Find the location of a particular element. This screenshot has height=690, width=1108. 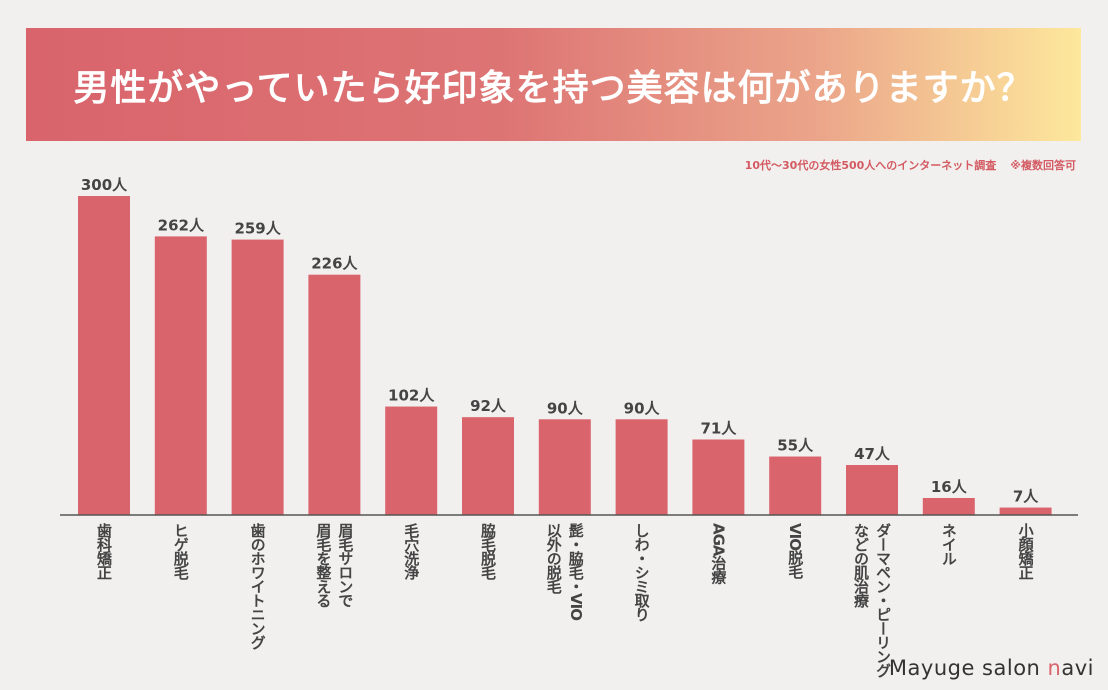

chart-title: 男性がやっていたら好印象を持つ美容は何がありますか？ is located at coordinates (553, 88).